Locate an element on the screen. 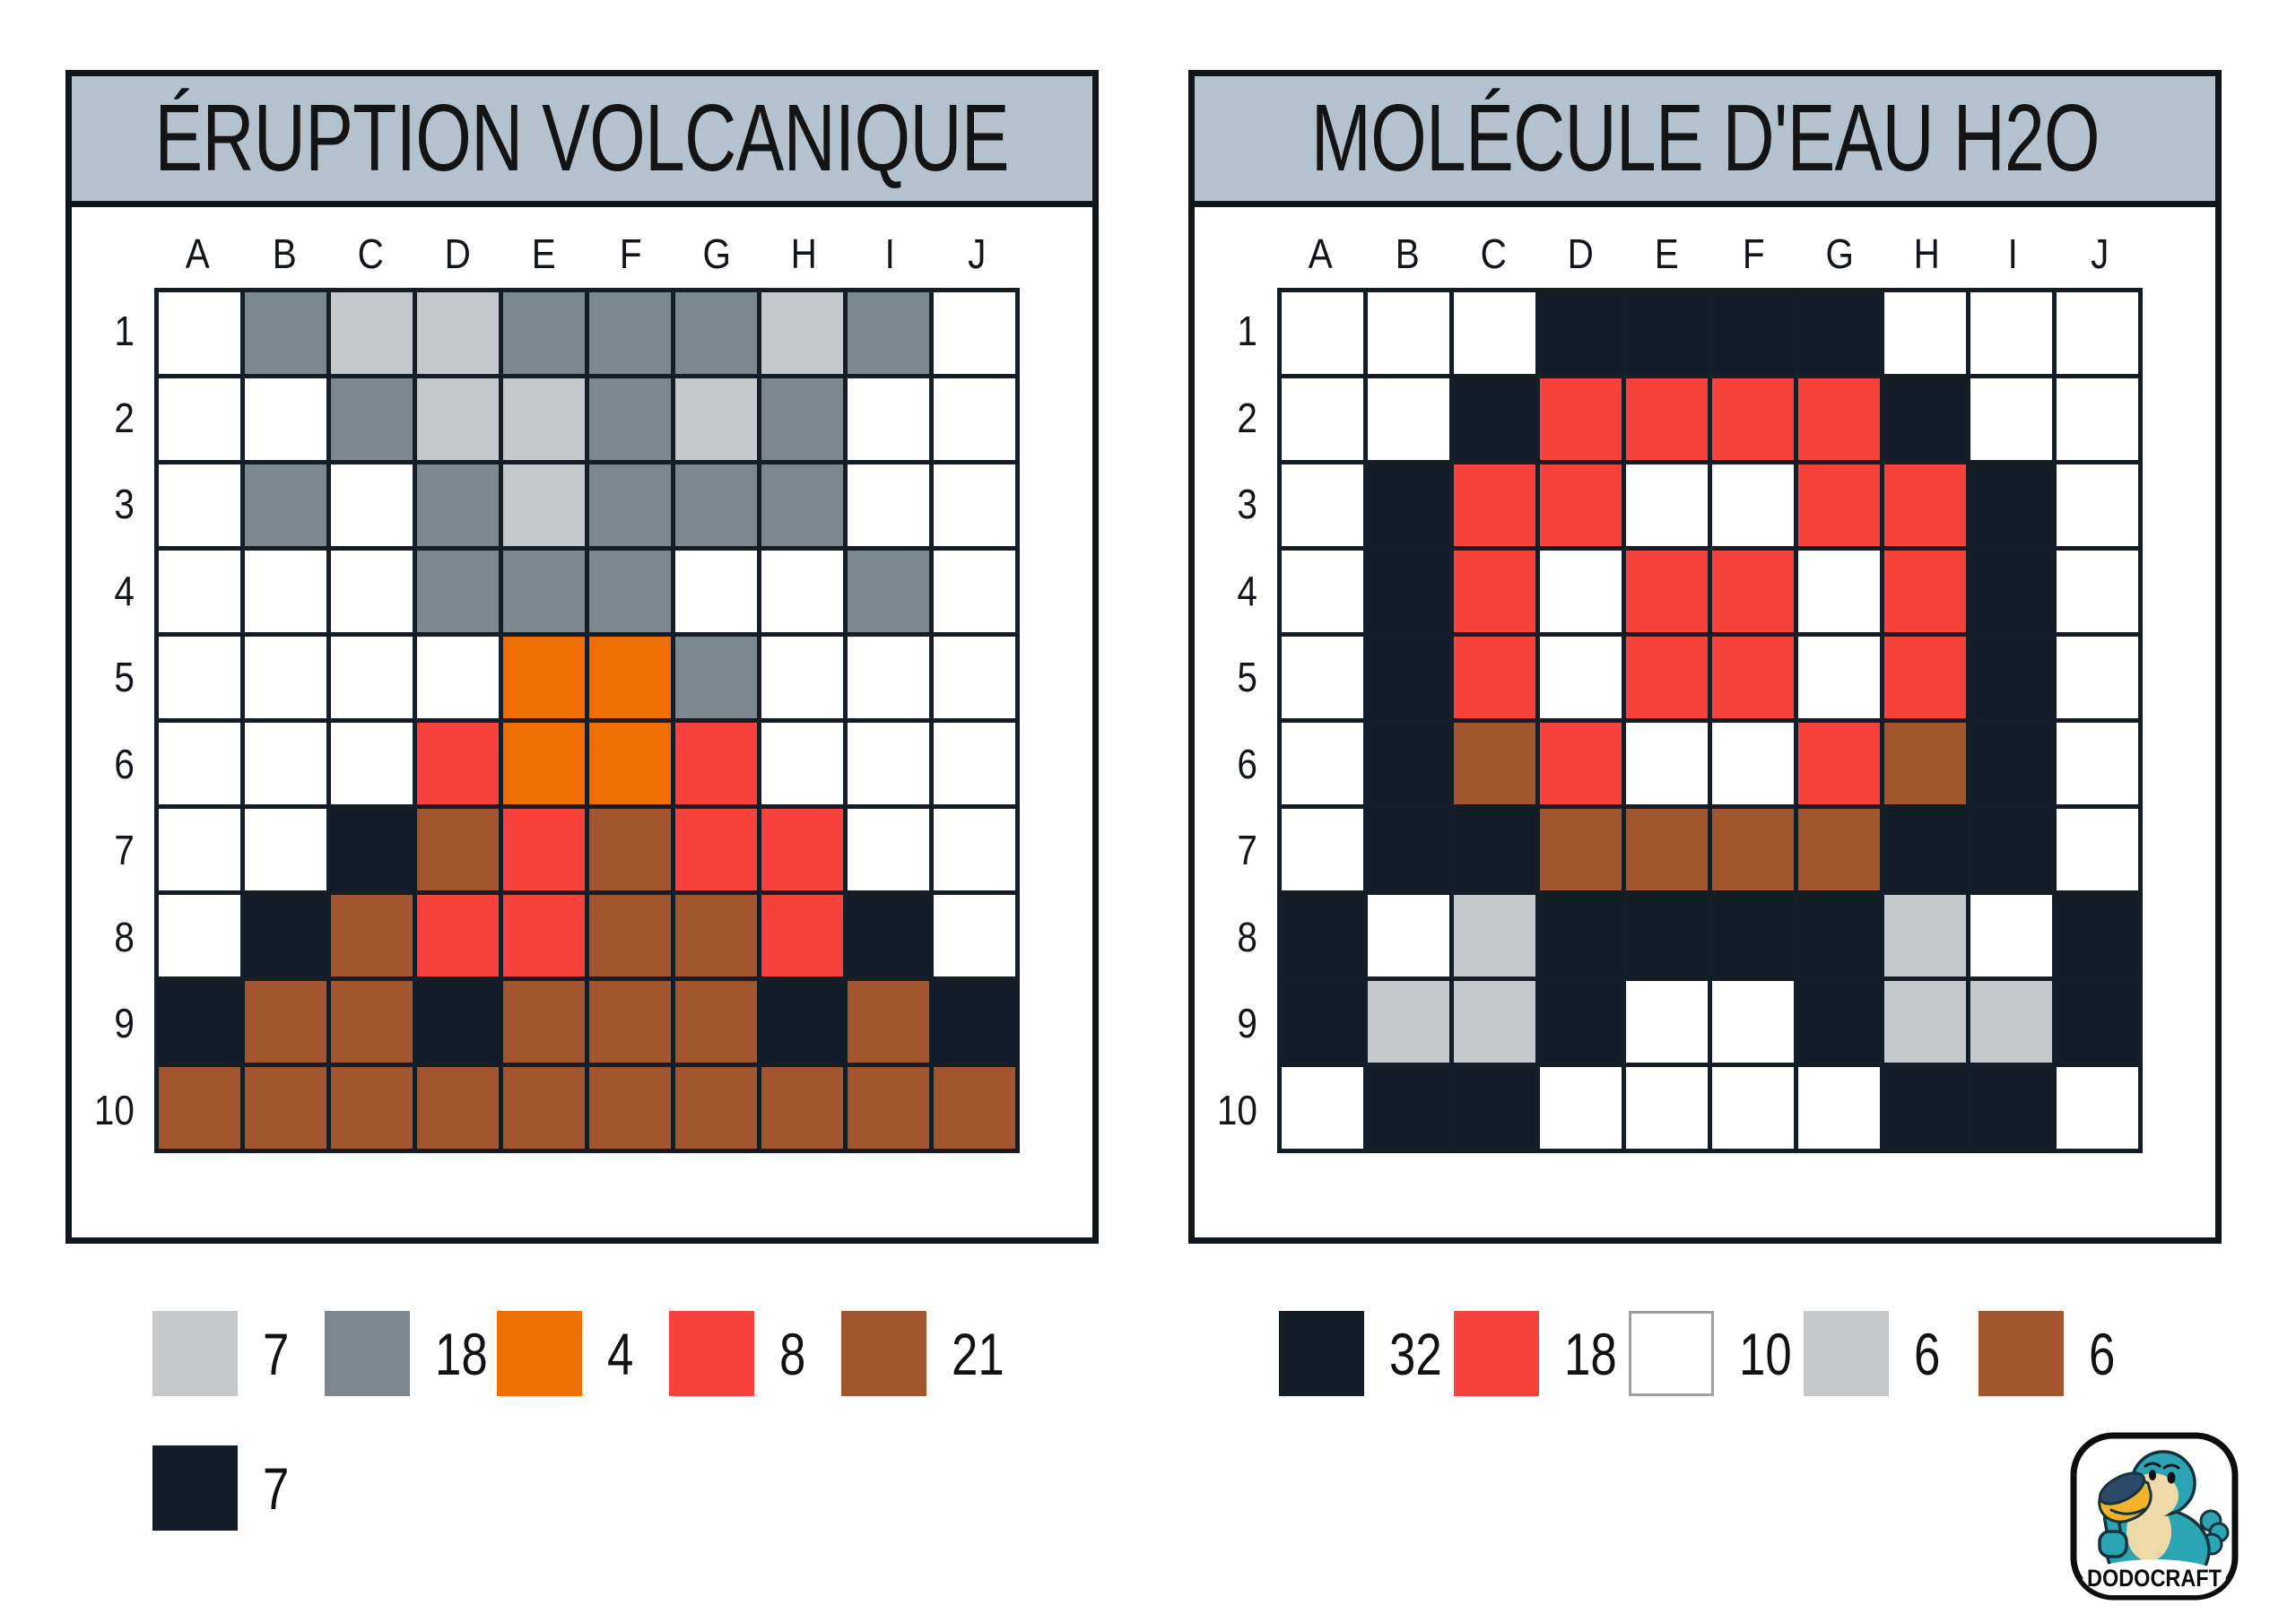  row-label: 4 is located at coordinates (124, 590).